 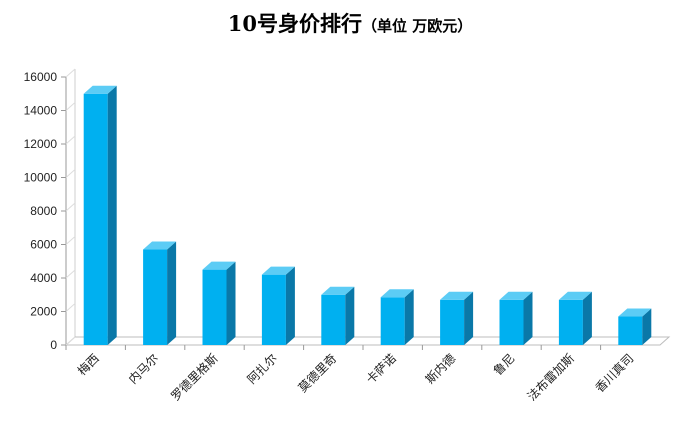 What do you see at coordinates (504, 364) in the screenshot?
I see `x-category-label: 鲁尼` at bounding box center [504, 364].